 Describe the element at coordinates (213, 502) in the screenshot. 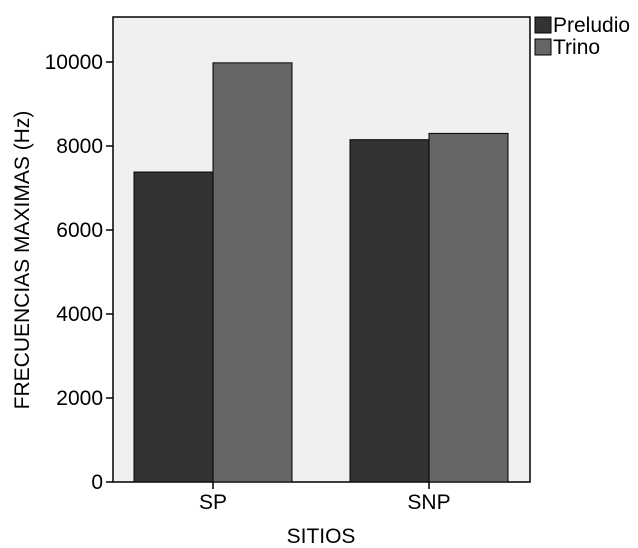

I see `x-tick-label-sp: SP` at that location.